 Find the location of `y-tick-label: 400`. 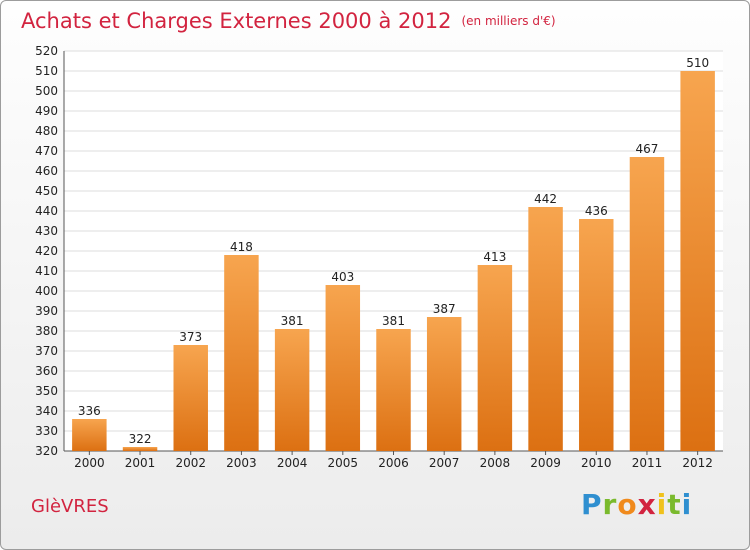

y-tick-label: 400 is located at coordinates (46, 291).